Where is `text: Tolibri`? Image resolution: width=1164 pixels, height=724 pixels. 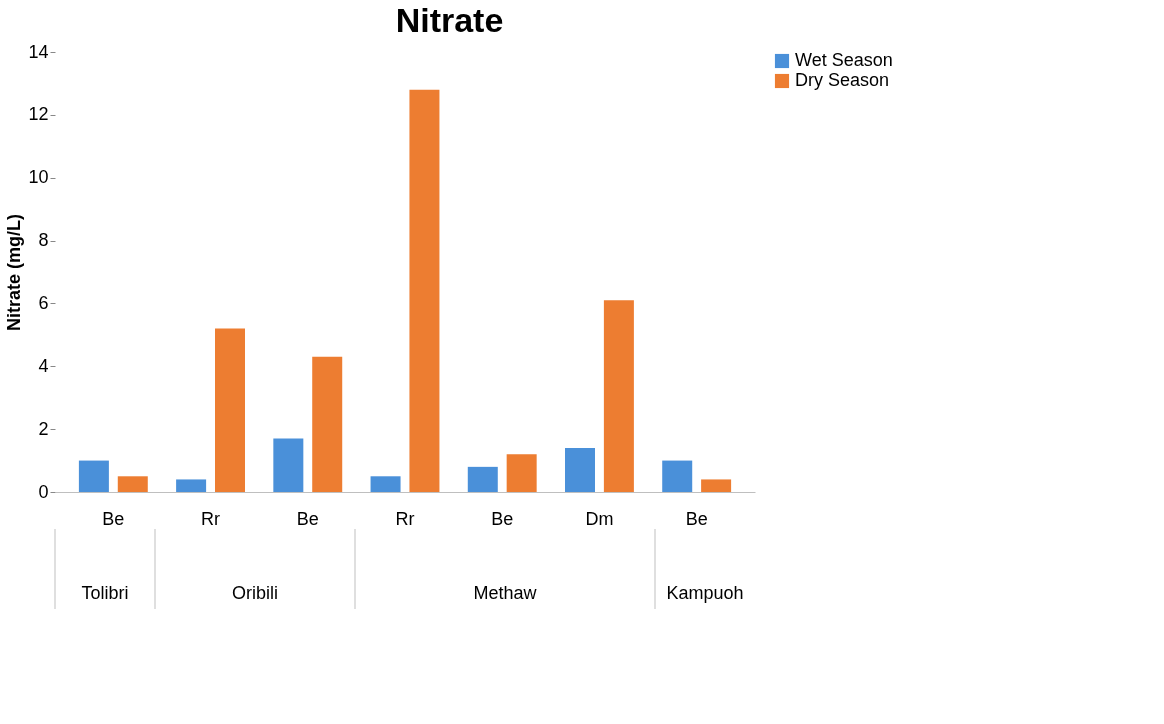
text: Tolibri is located at coordinates (105, 593).